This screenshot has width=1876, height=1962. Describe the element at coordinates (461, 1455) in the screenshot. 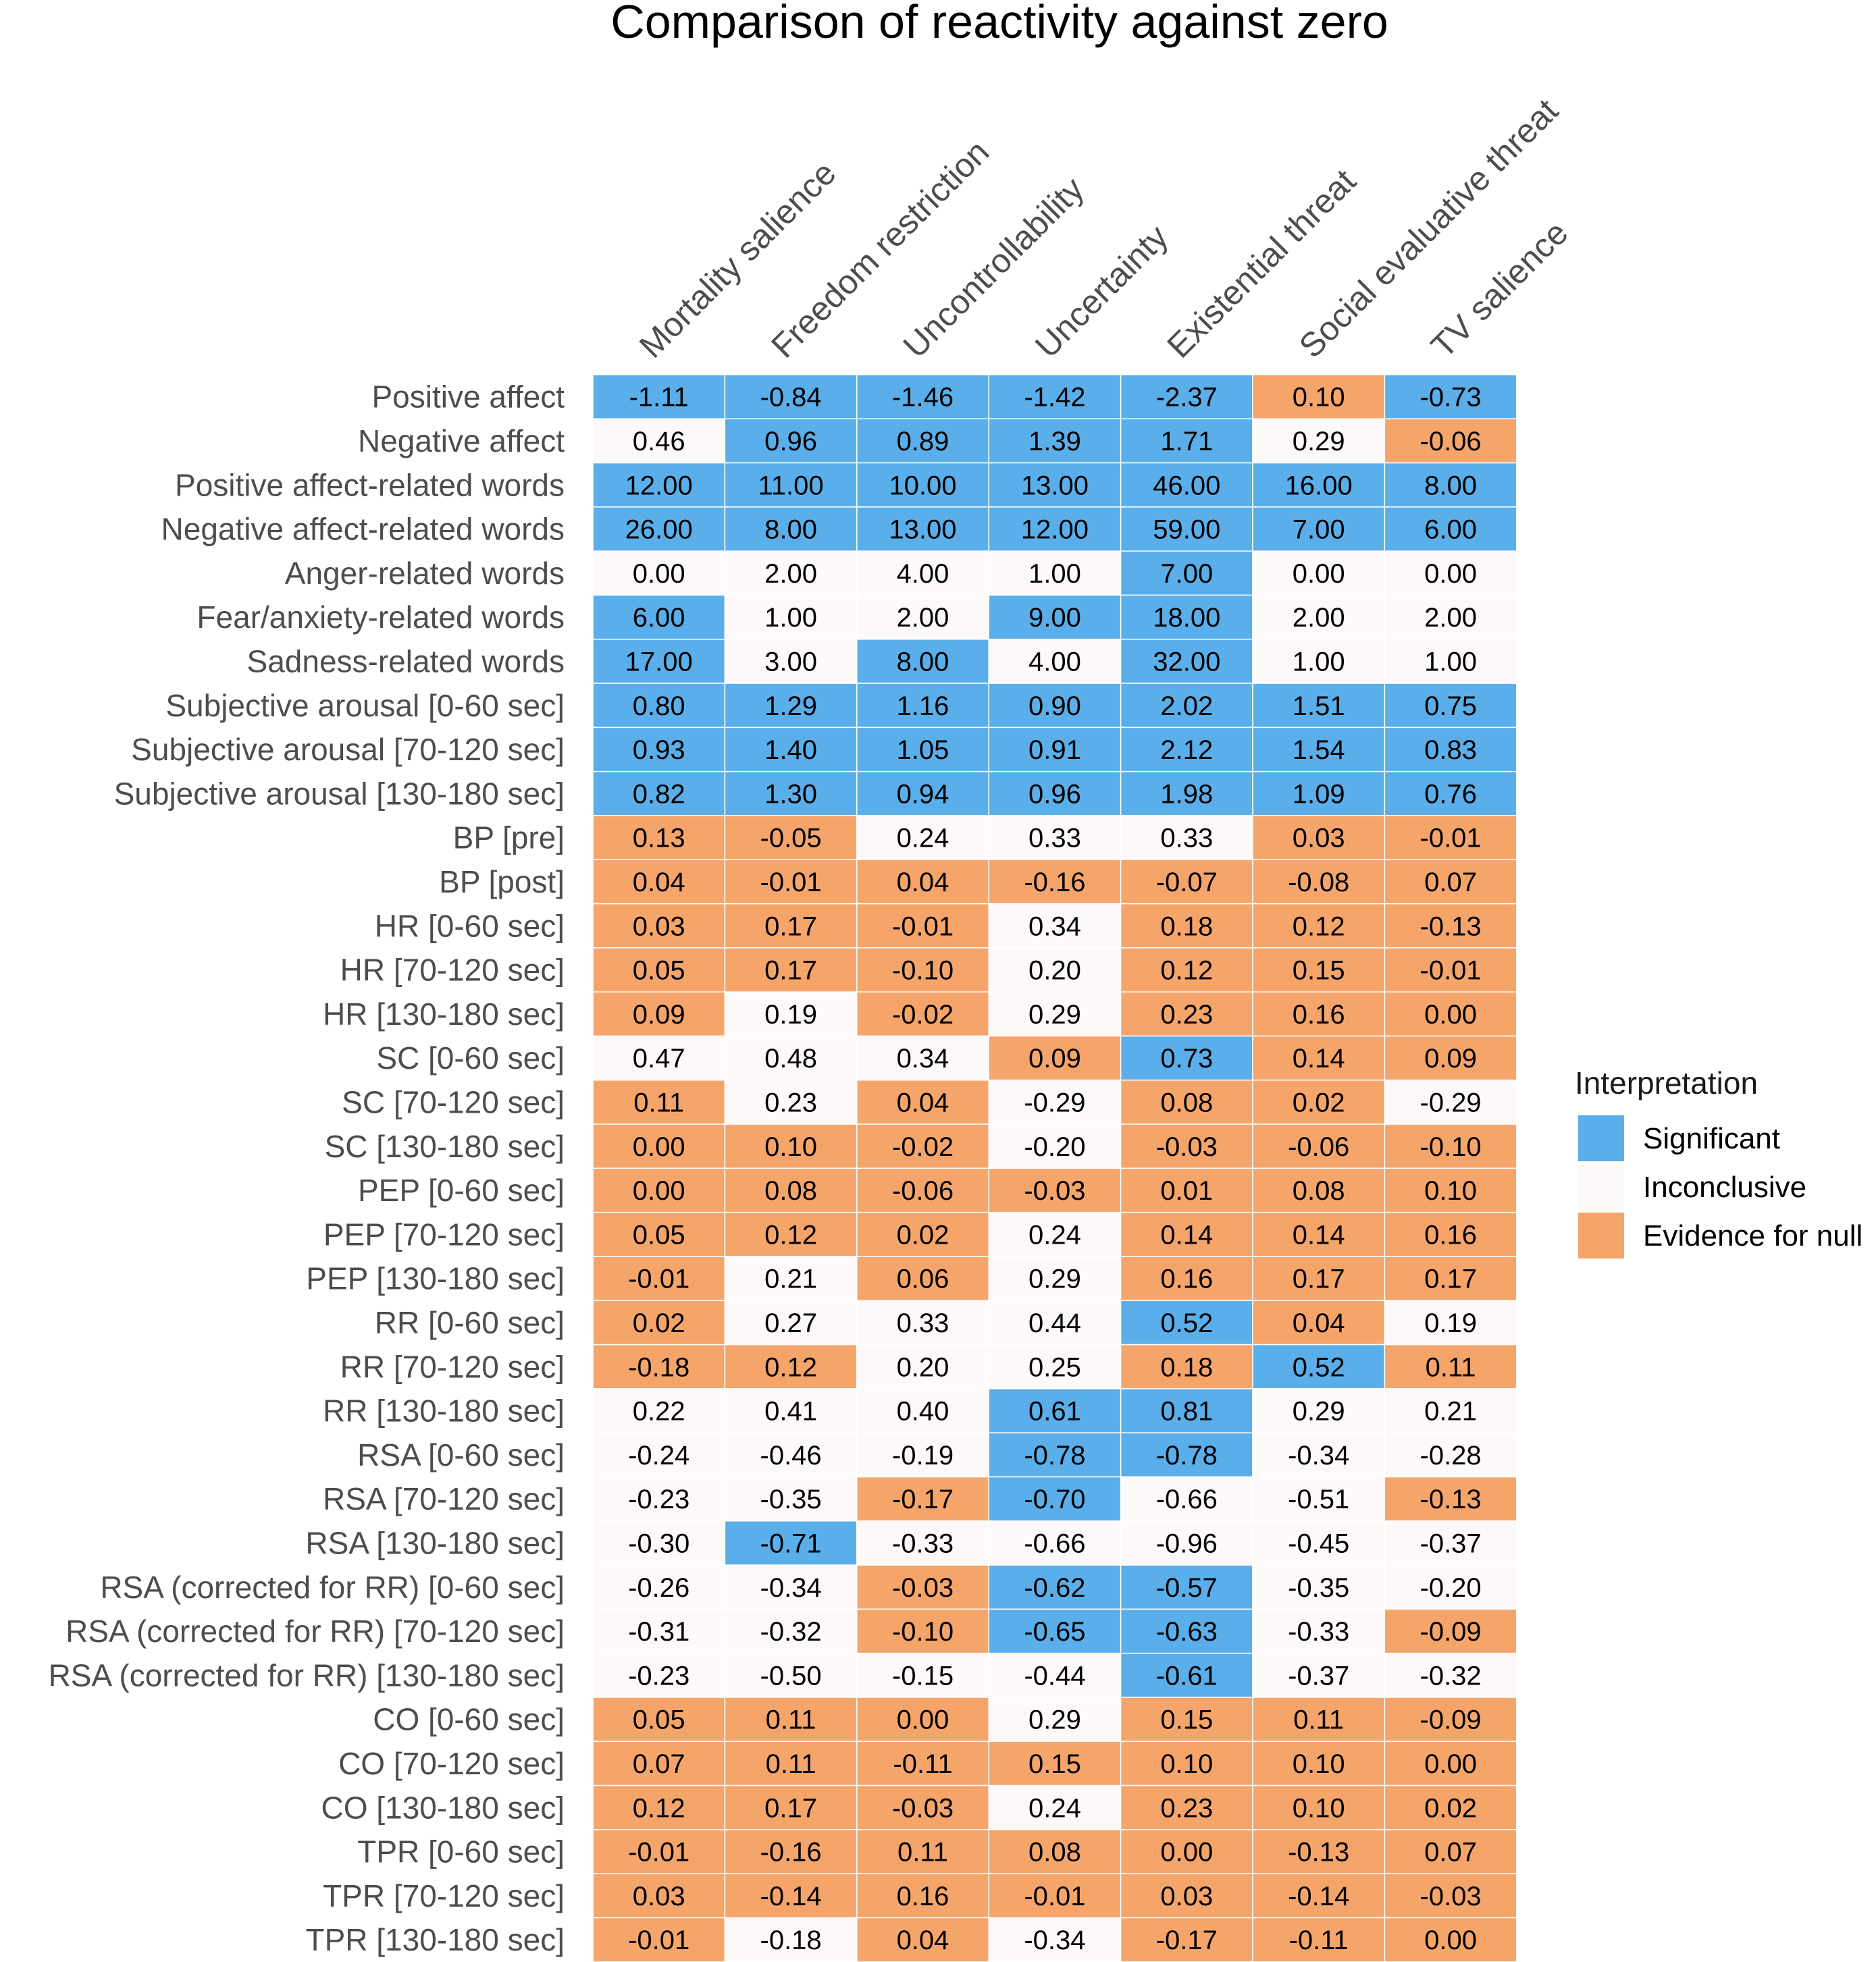

I see `row-label: RSA [0-60 sec]` at that location.